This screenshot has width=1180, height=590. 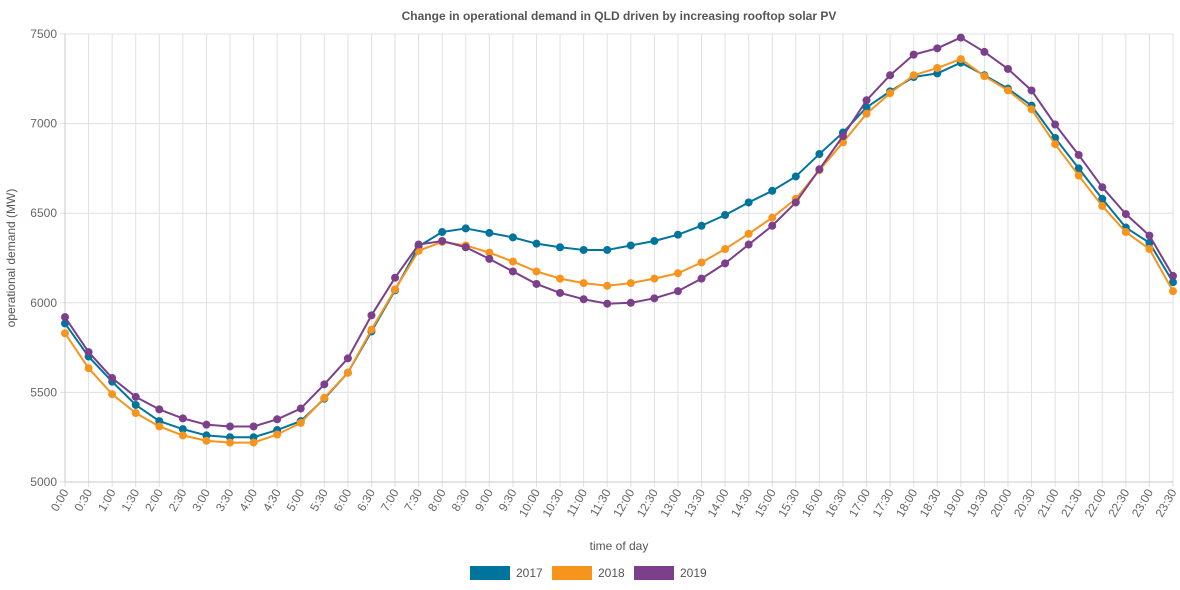 I want to click on legend-item-2017: 2017, so click(x=506, y=573).